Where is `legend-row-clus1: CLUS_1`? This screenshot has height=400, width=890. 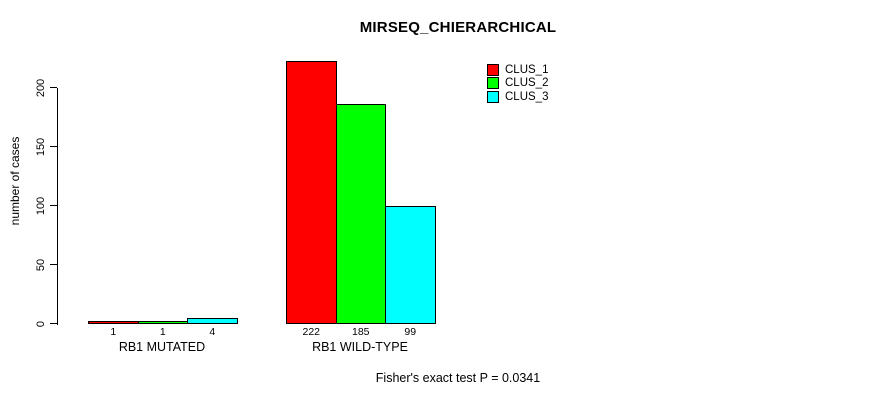 legend-row-clus1: CLUS_1 is located at coordinates (517, 70).